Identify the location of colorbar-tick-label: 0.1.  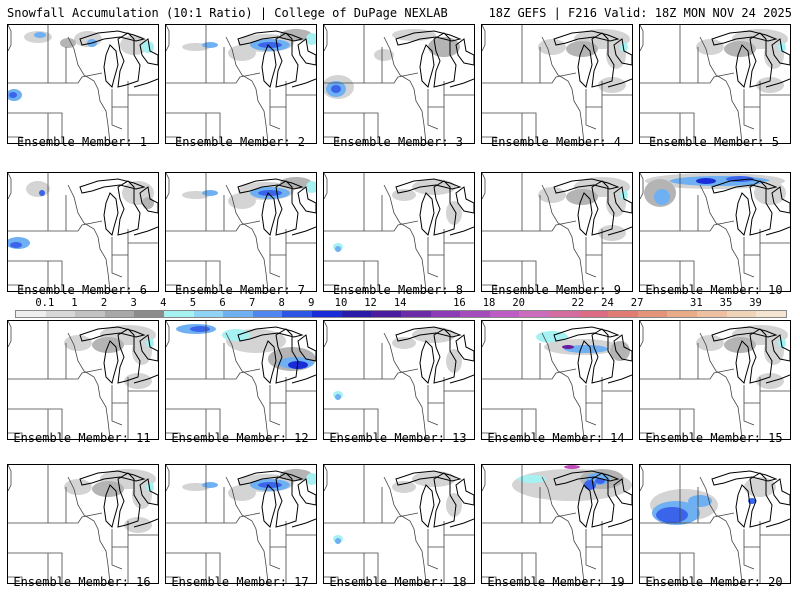
(45, 303).